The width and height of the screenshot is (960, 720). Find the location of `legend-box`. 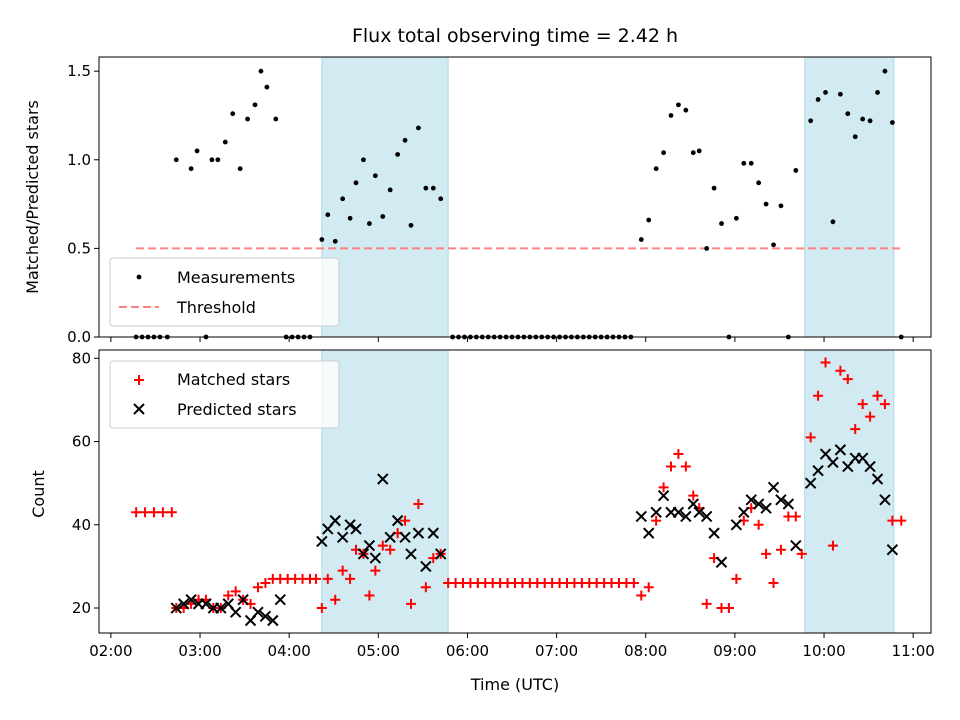

legend-box is located at coordinates (224, 394).